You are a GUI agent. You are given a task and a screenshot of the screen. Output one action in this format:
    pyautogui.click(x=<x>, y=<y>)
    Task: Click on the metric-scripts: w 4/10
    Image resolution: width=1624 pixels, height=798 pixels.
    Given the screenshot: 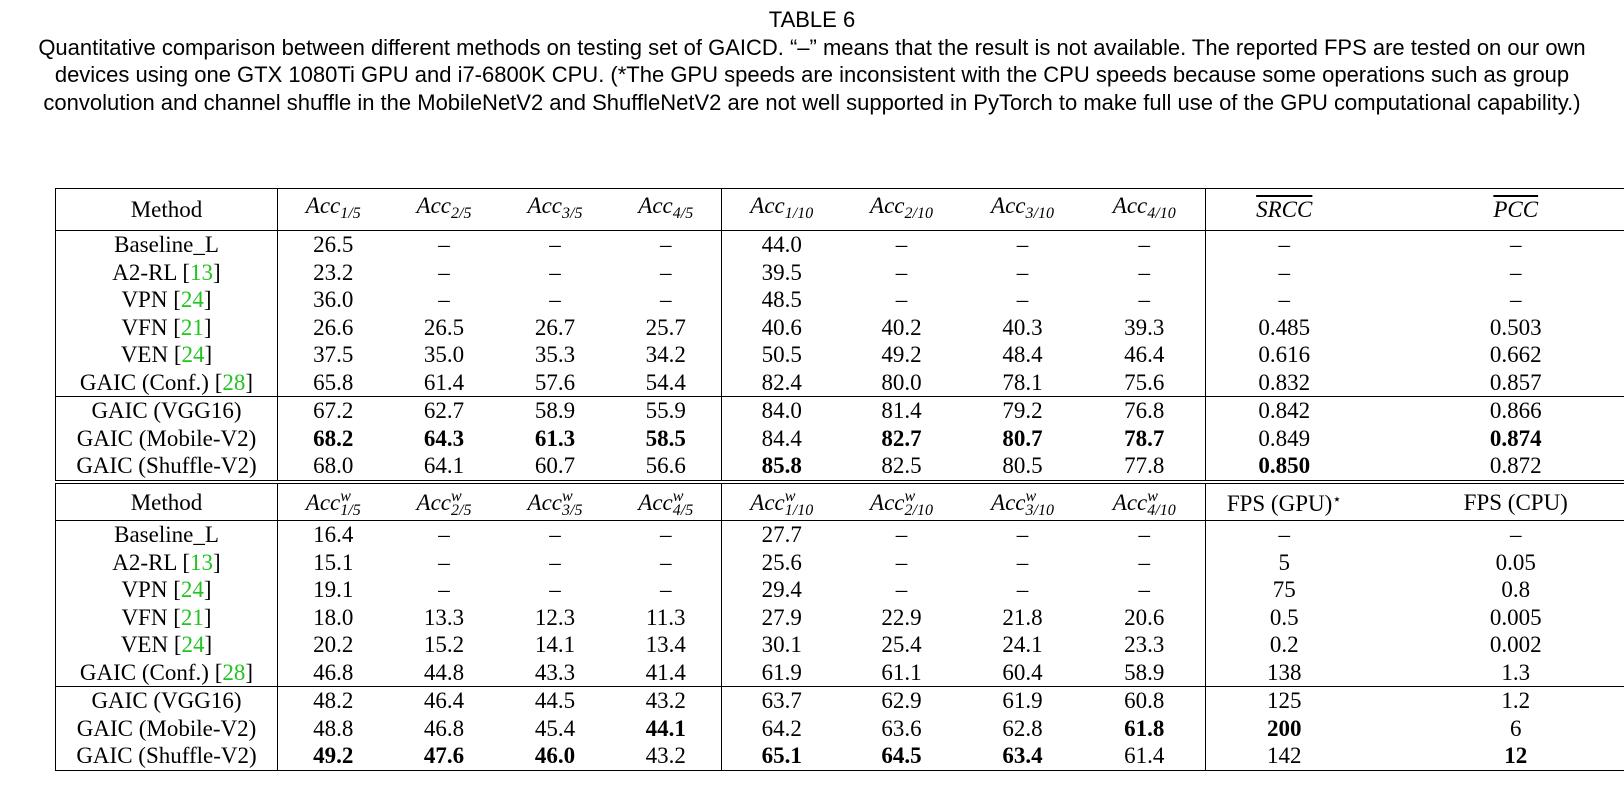 What is the action you would take?
    pyautogui.click(x=1161, y=504)
    